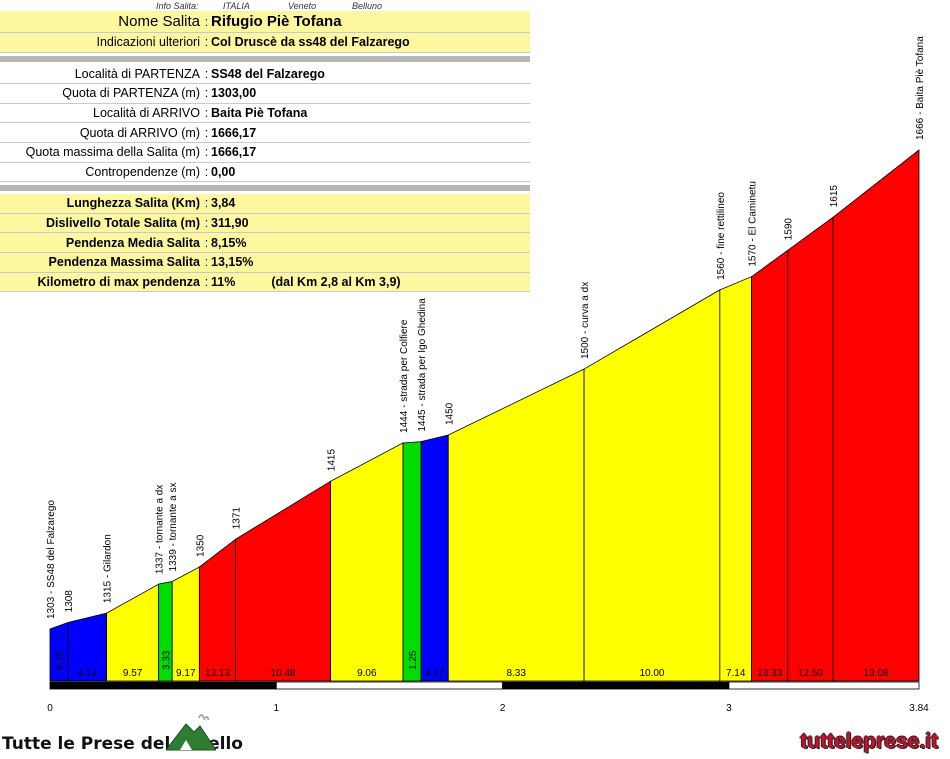 The height and width of the screenshot is (759, 950). I want to click on stat-value-text: 11%, so click(223, 281).